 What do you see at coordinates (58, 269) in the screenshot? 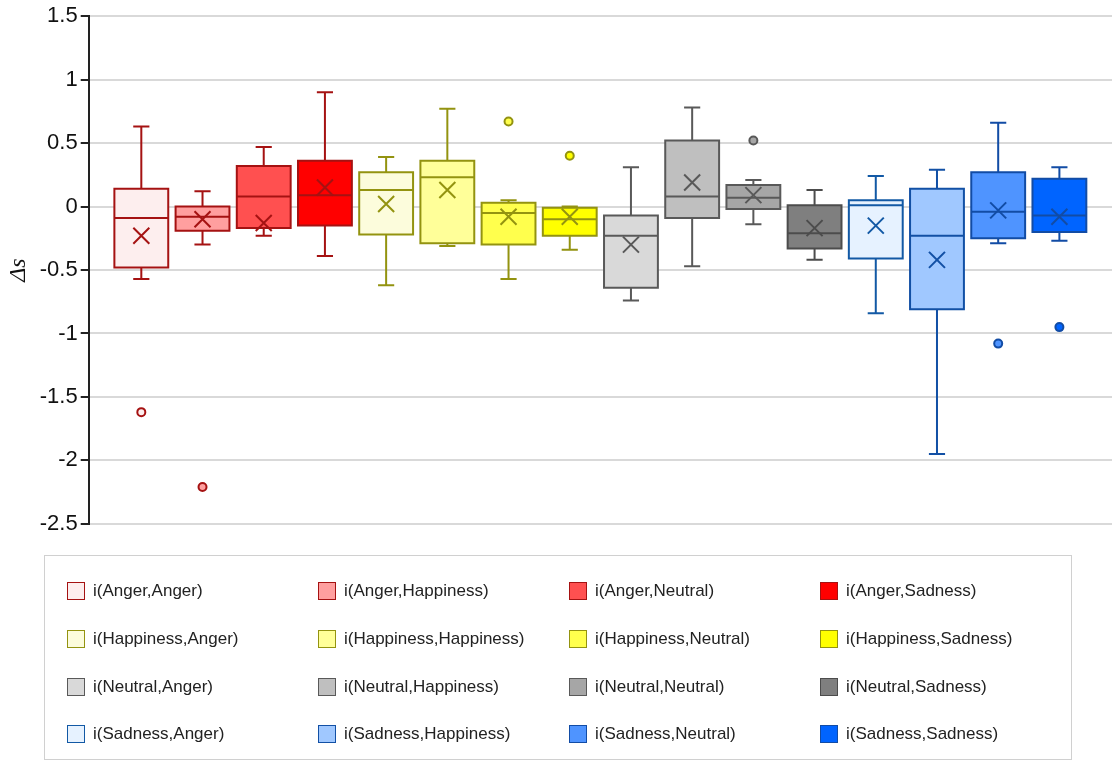
I see `y-tick-label: -0.5` at bounding box center [58, 269].